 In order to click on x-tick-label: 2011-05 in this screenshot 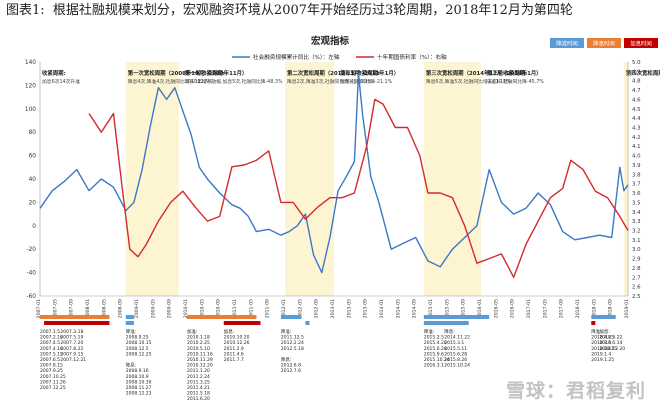, I will do `click(251, 308)`.